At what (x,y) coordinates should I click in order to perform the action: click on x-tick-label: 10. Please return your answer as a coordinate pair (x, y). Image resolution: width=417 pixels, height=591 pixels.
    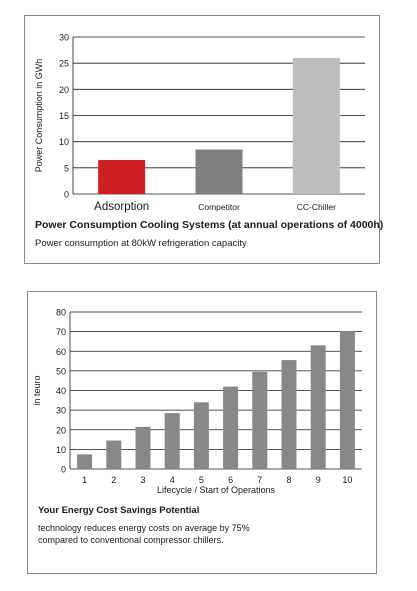
    Looking at the image, I should click on (347, 480).